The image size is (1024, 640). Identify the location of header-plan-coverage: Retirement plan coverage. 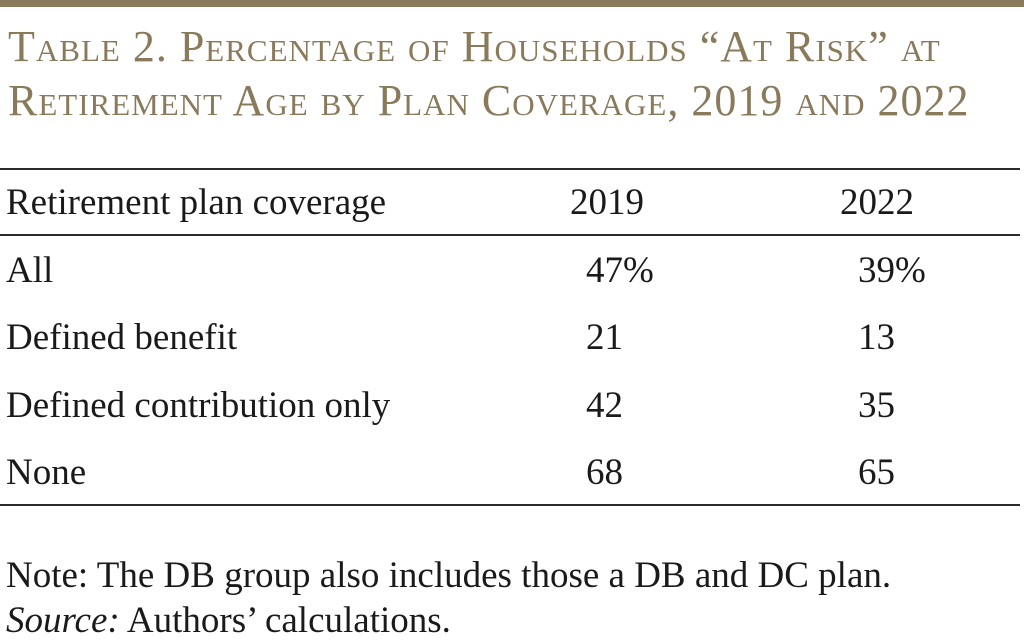
(196, 202).